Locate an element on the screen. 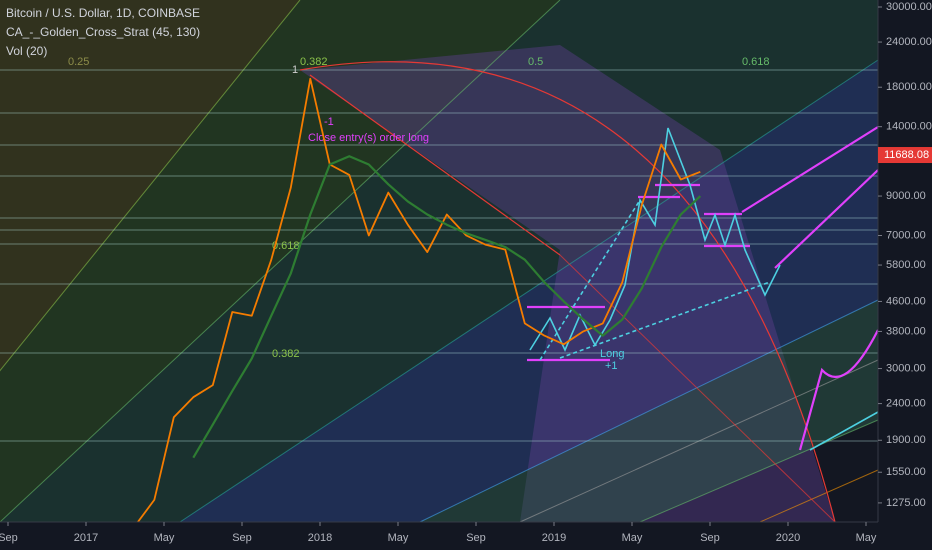  title: Bitcoin / U.S. Dollar, 1D, COINBASE is located at coordinates (103, 13).